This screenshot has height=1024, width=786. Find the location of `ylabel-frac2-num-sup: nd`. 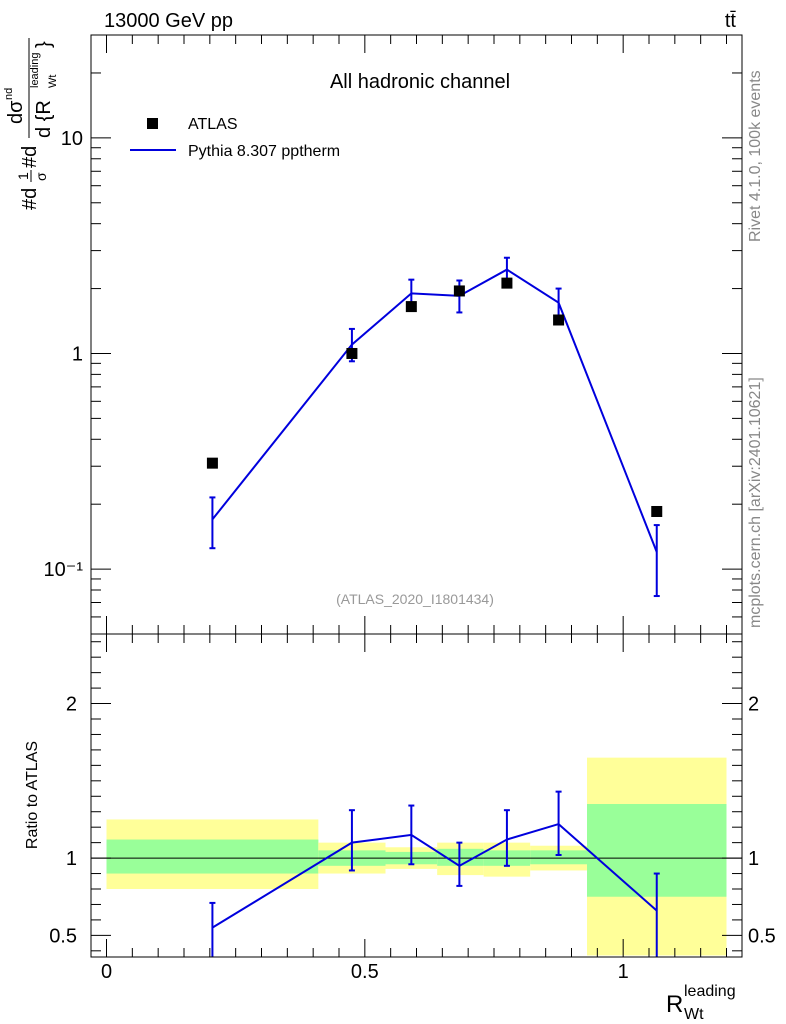

ylabel-frac2-num-sup: nd is located at coordinates (9, 94).